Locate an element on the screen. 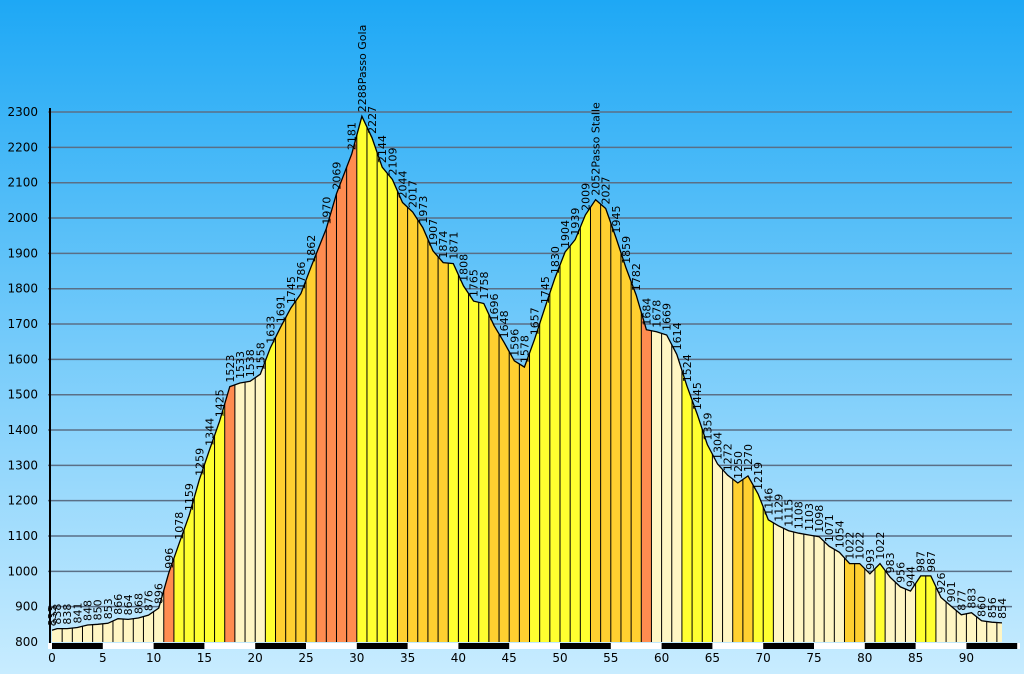  elevation-label: 1758 is located at coordinates (484, 286).